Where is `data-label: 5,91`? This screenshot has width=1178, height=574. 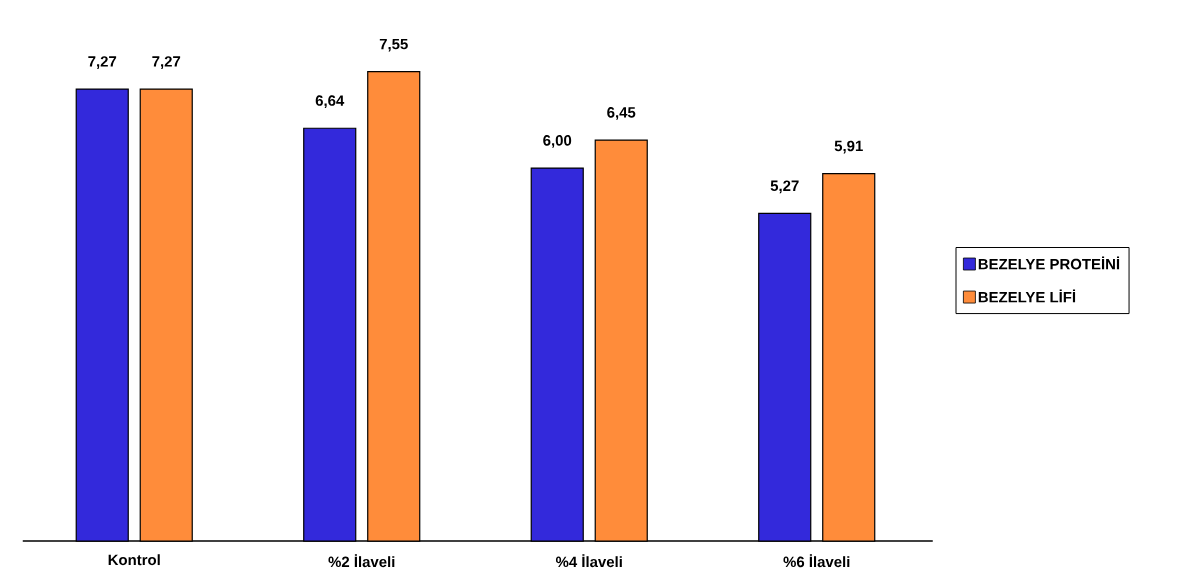
data-label: 5,91 is located at coordinates (848, 147).